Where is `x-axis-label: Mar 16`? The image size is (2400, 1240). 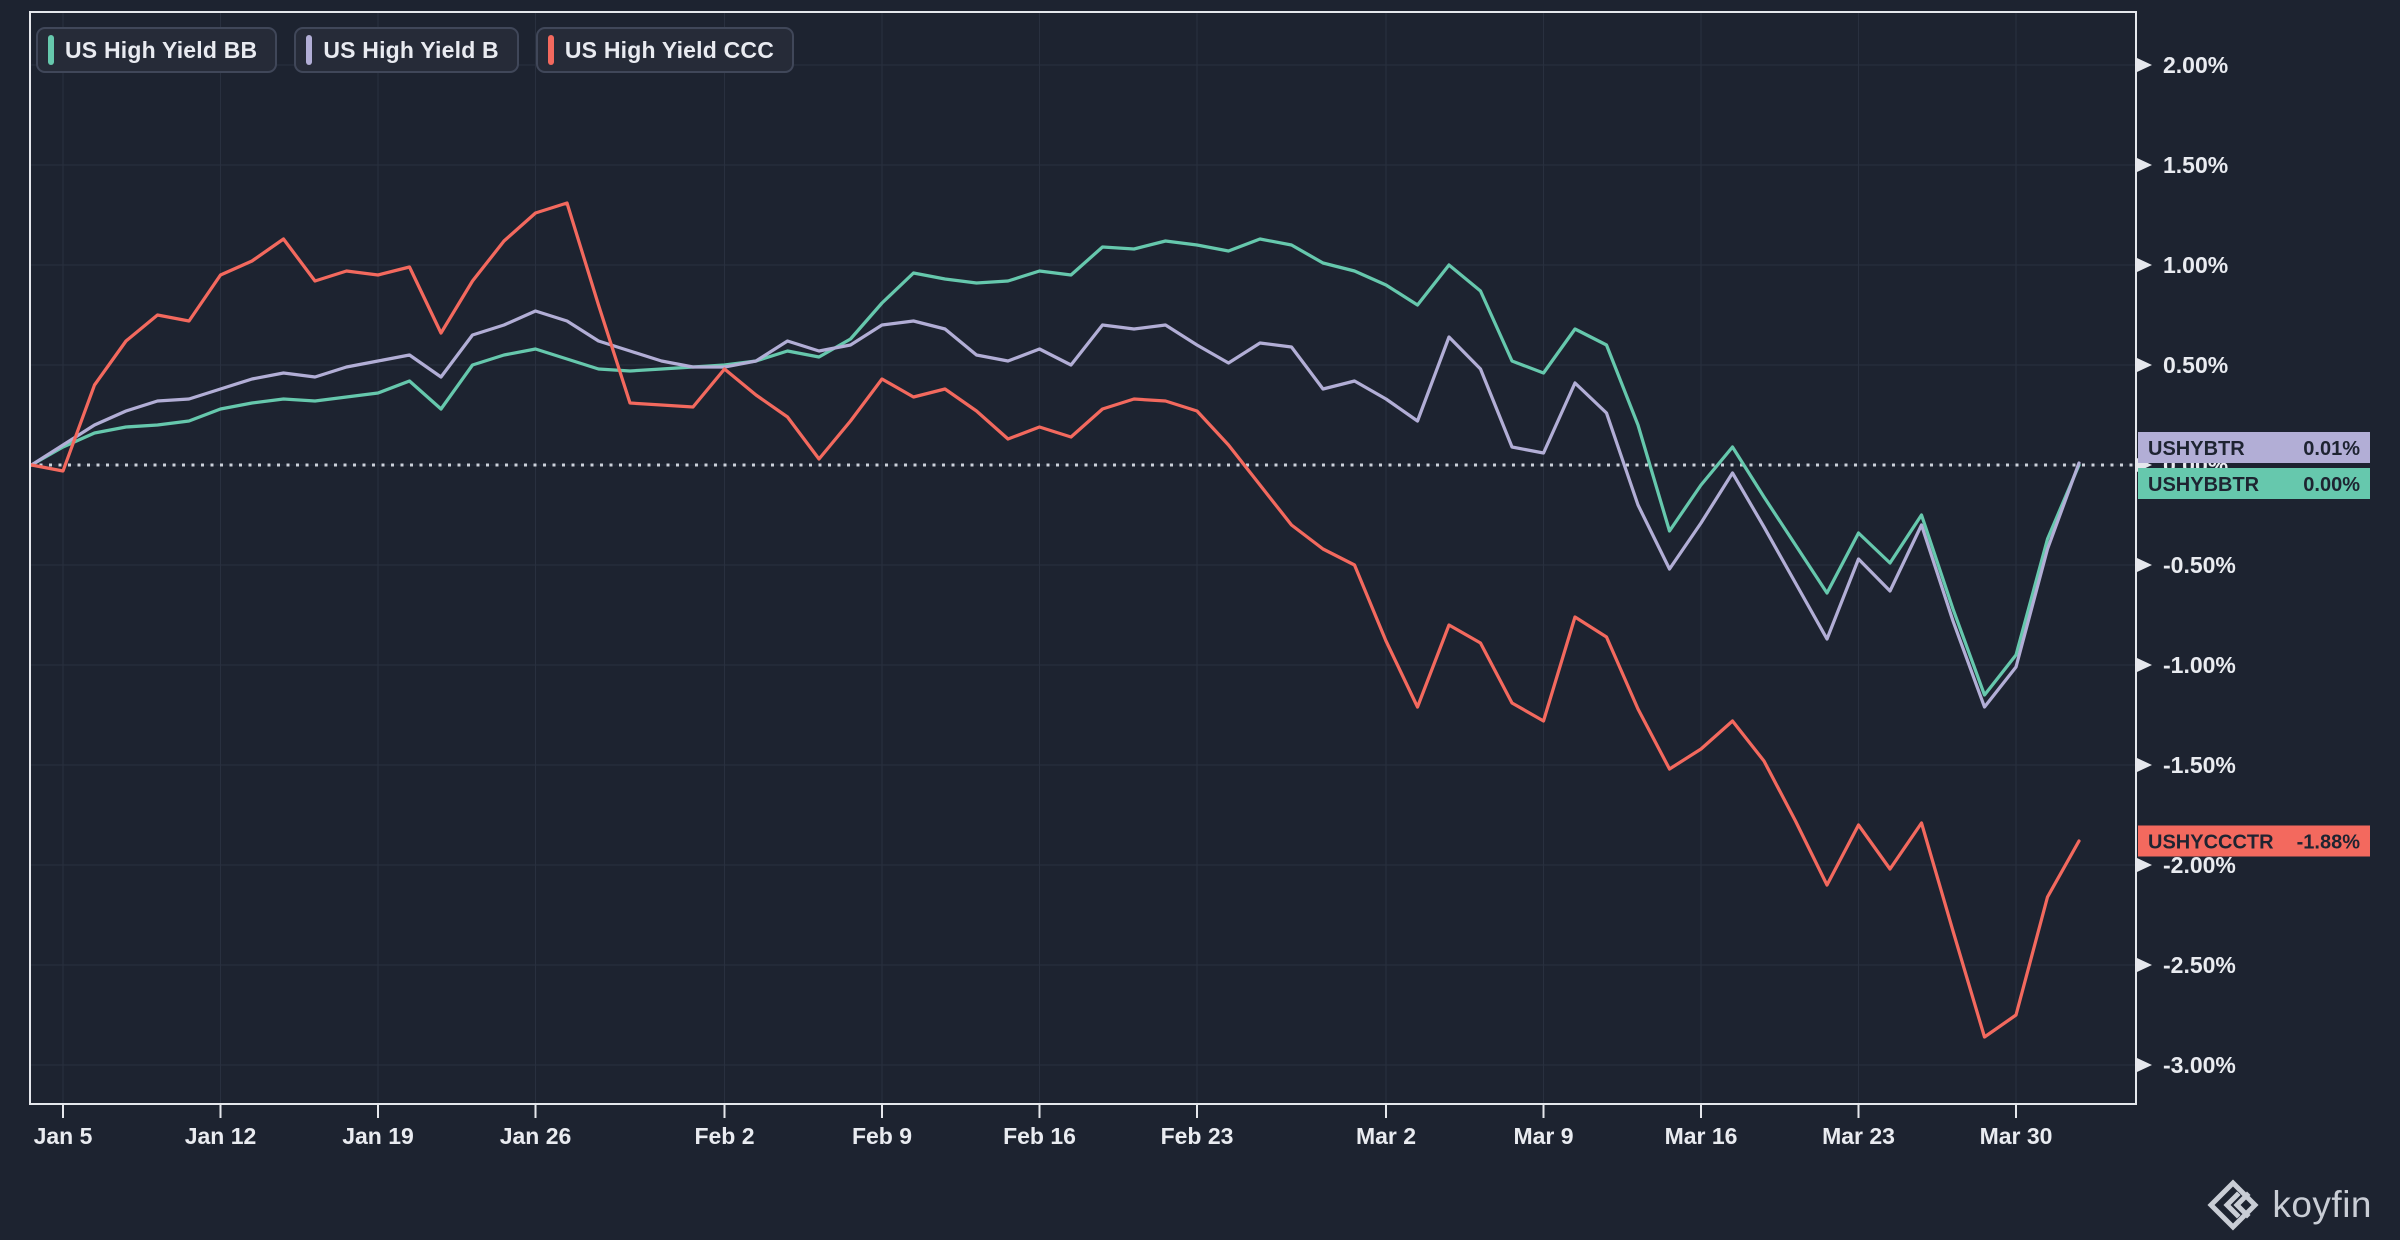
x-axis-label: Mar 16 is located at coordinates (1701, 1136).